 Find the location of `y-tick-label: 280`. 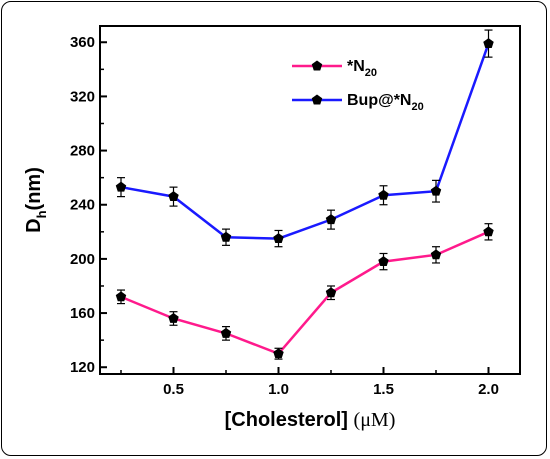

y-tick-label: 280 is located at coordinates (82, 151).